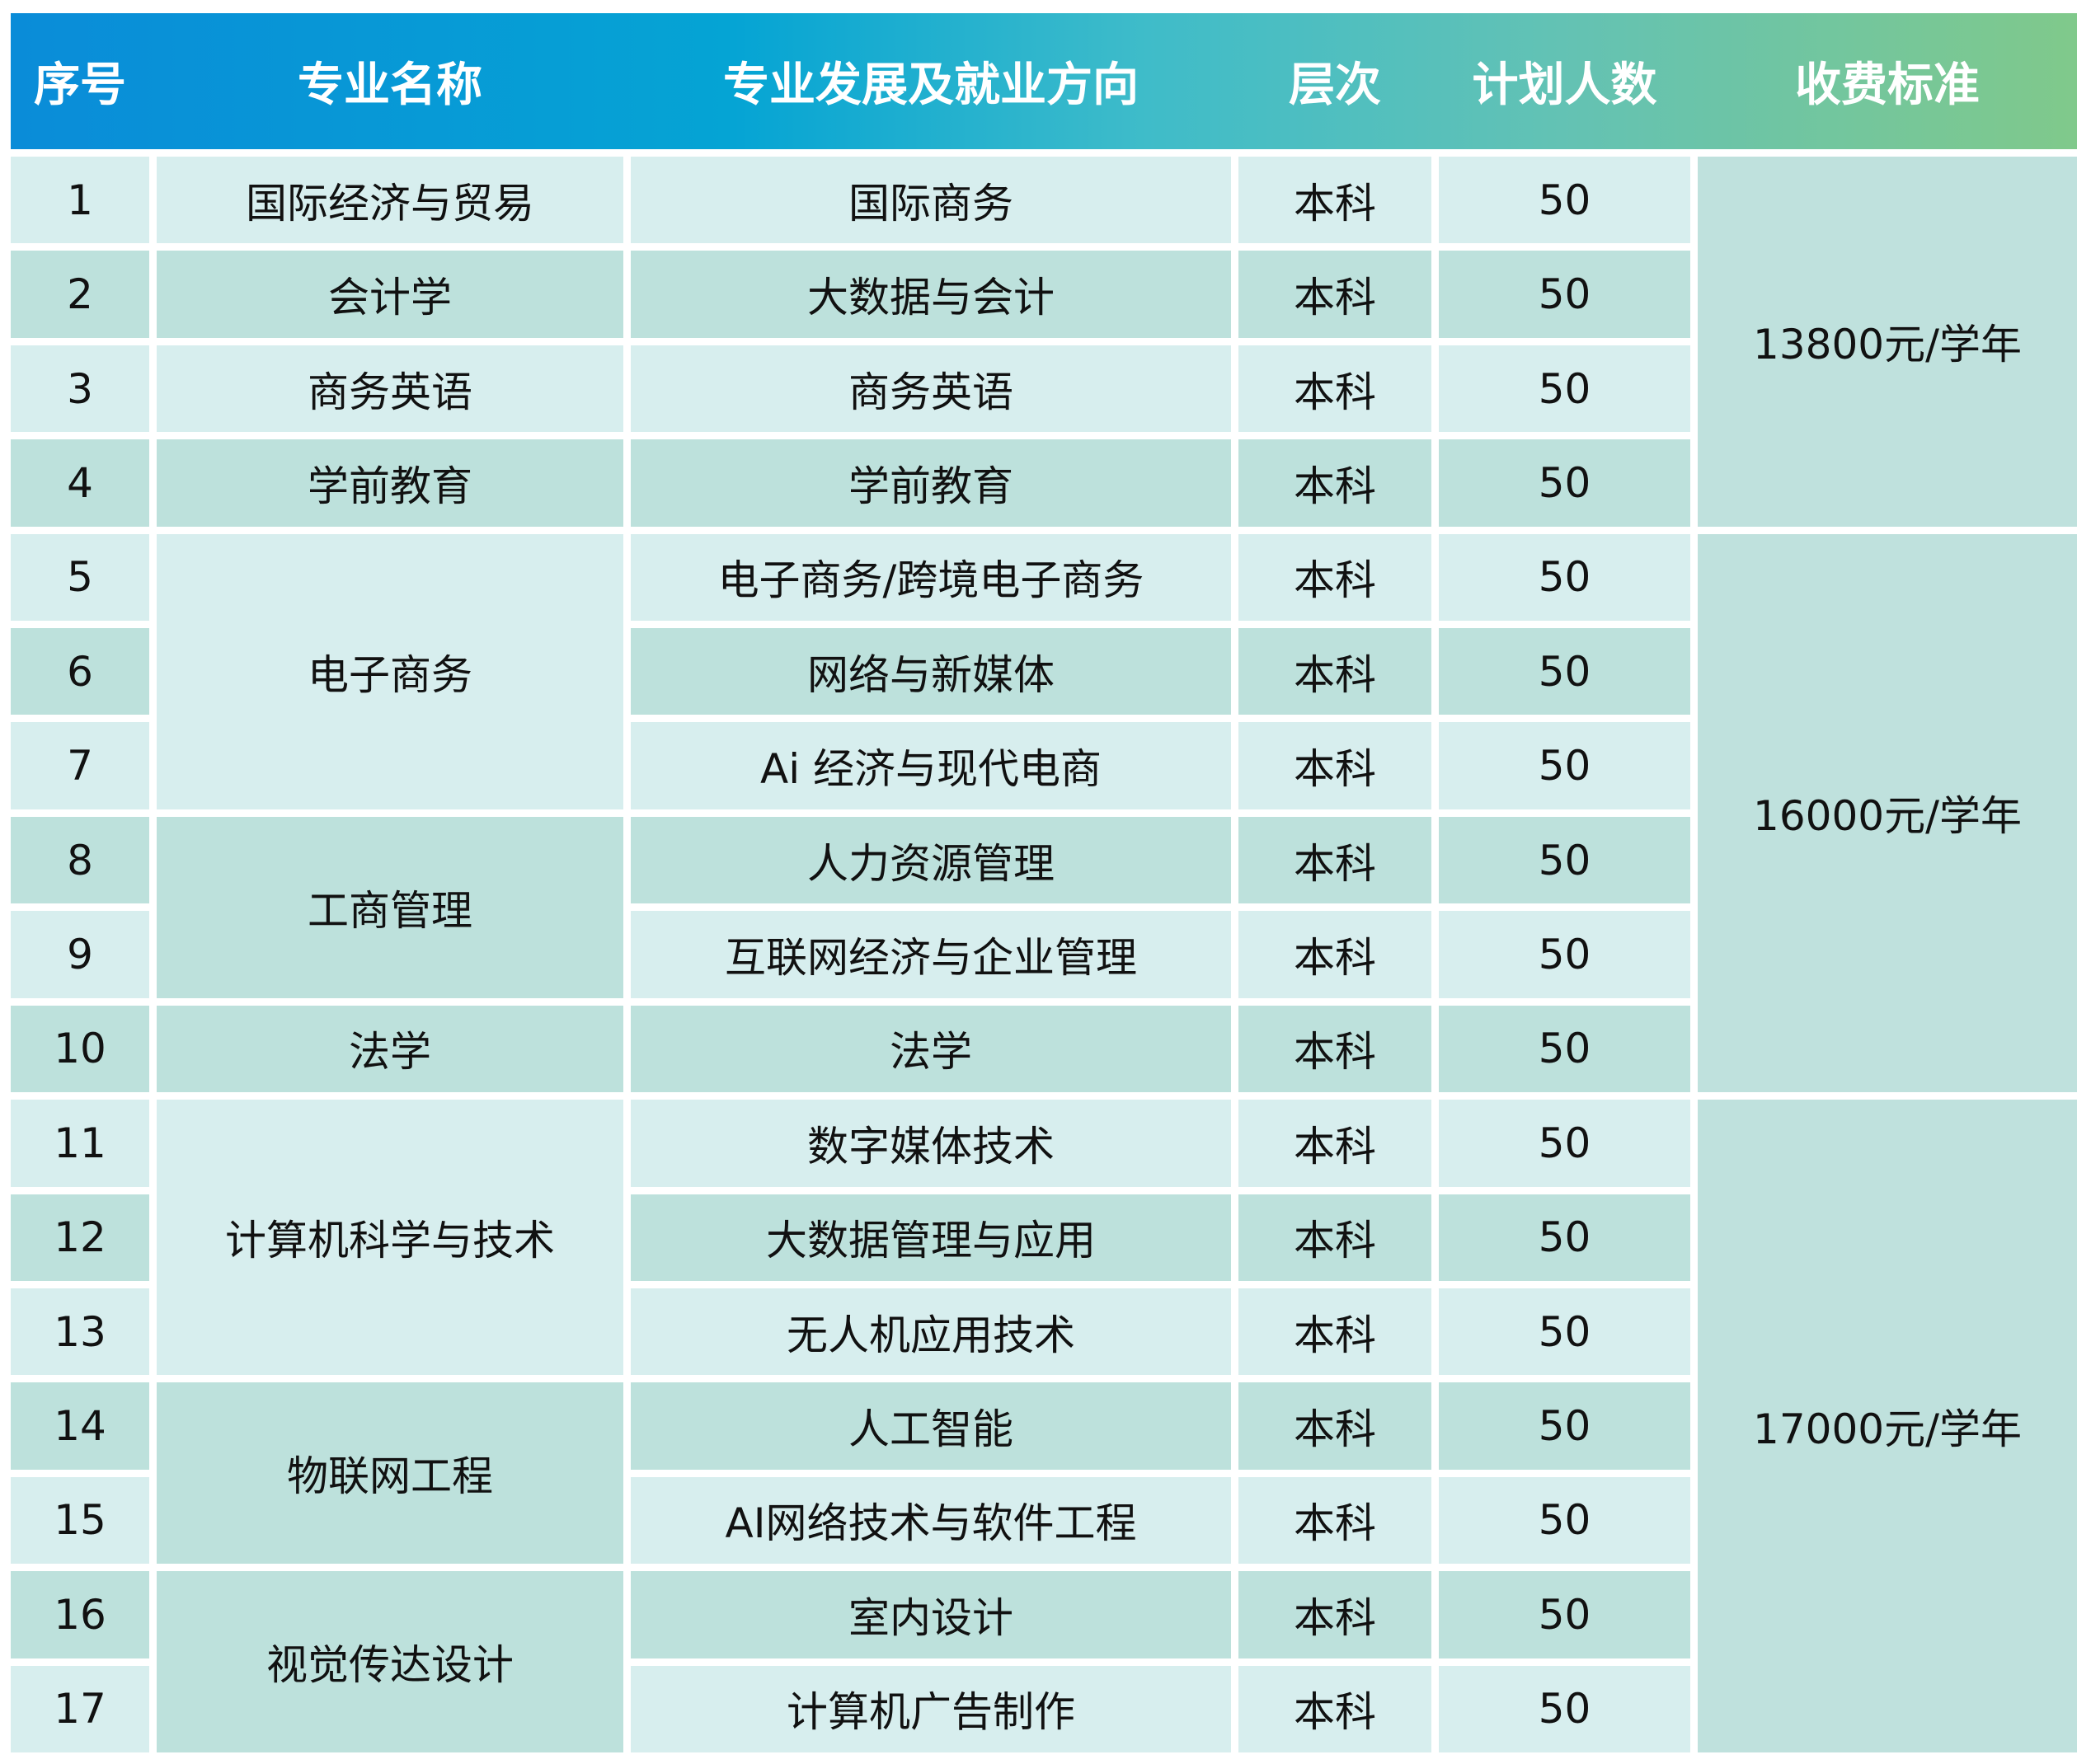 This screenshot has height=1764, width=2091. I want to click on cell-direction: 商务英语, so click(931, 389).